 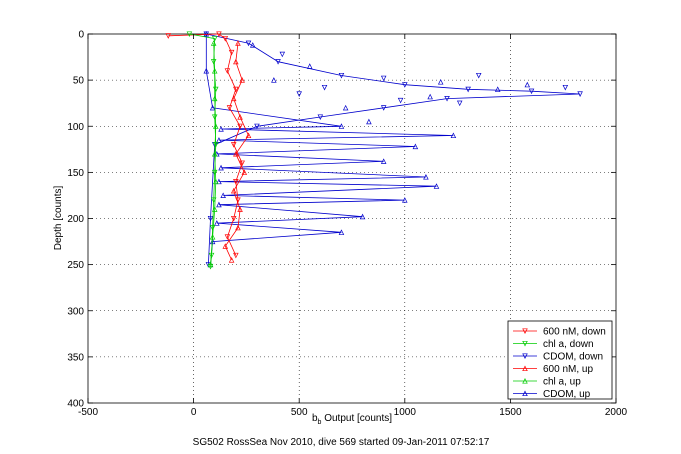 I want to click on series-line-red_down, so click(x=205, y=144).